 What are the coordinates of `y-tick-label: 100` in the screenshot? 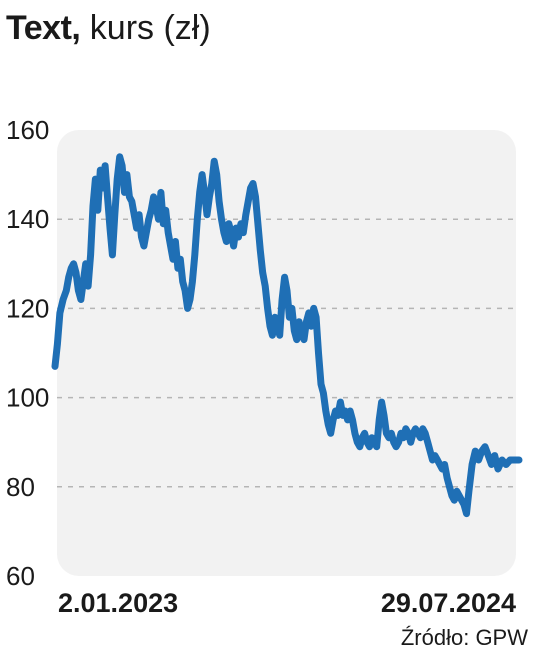 It's located at (27, 398).